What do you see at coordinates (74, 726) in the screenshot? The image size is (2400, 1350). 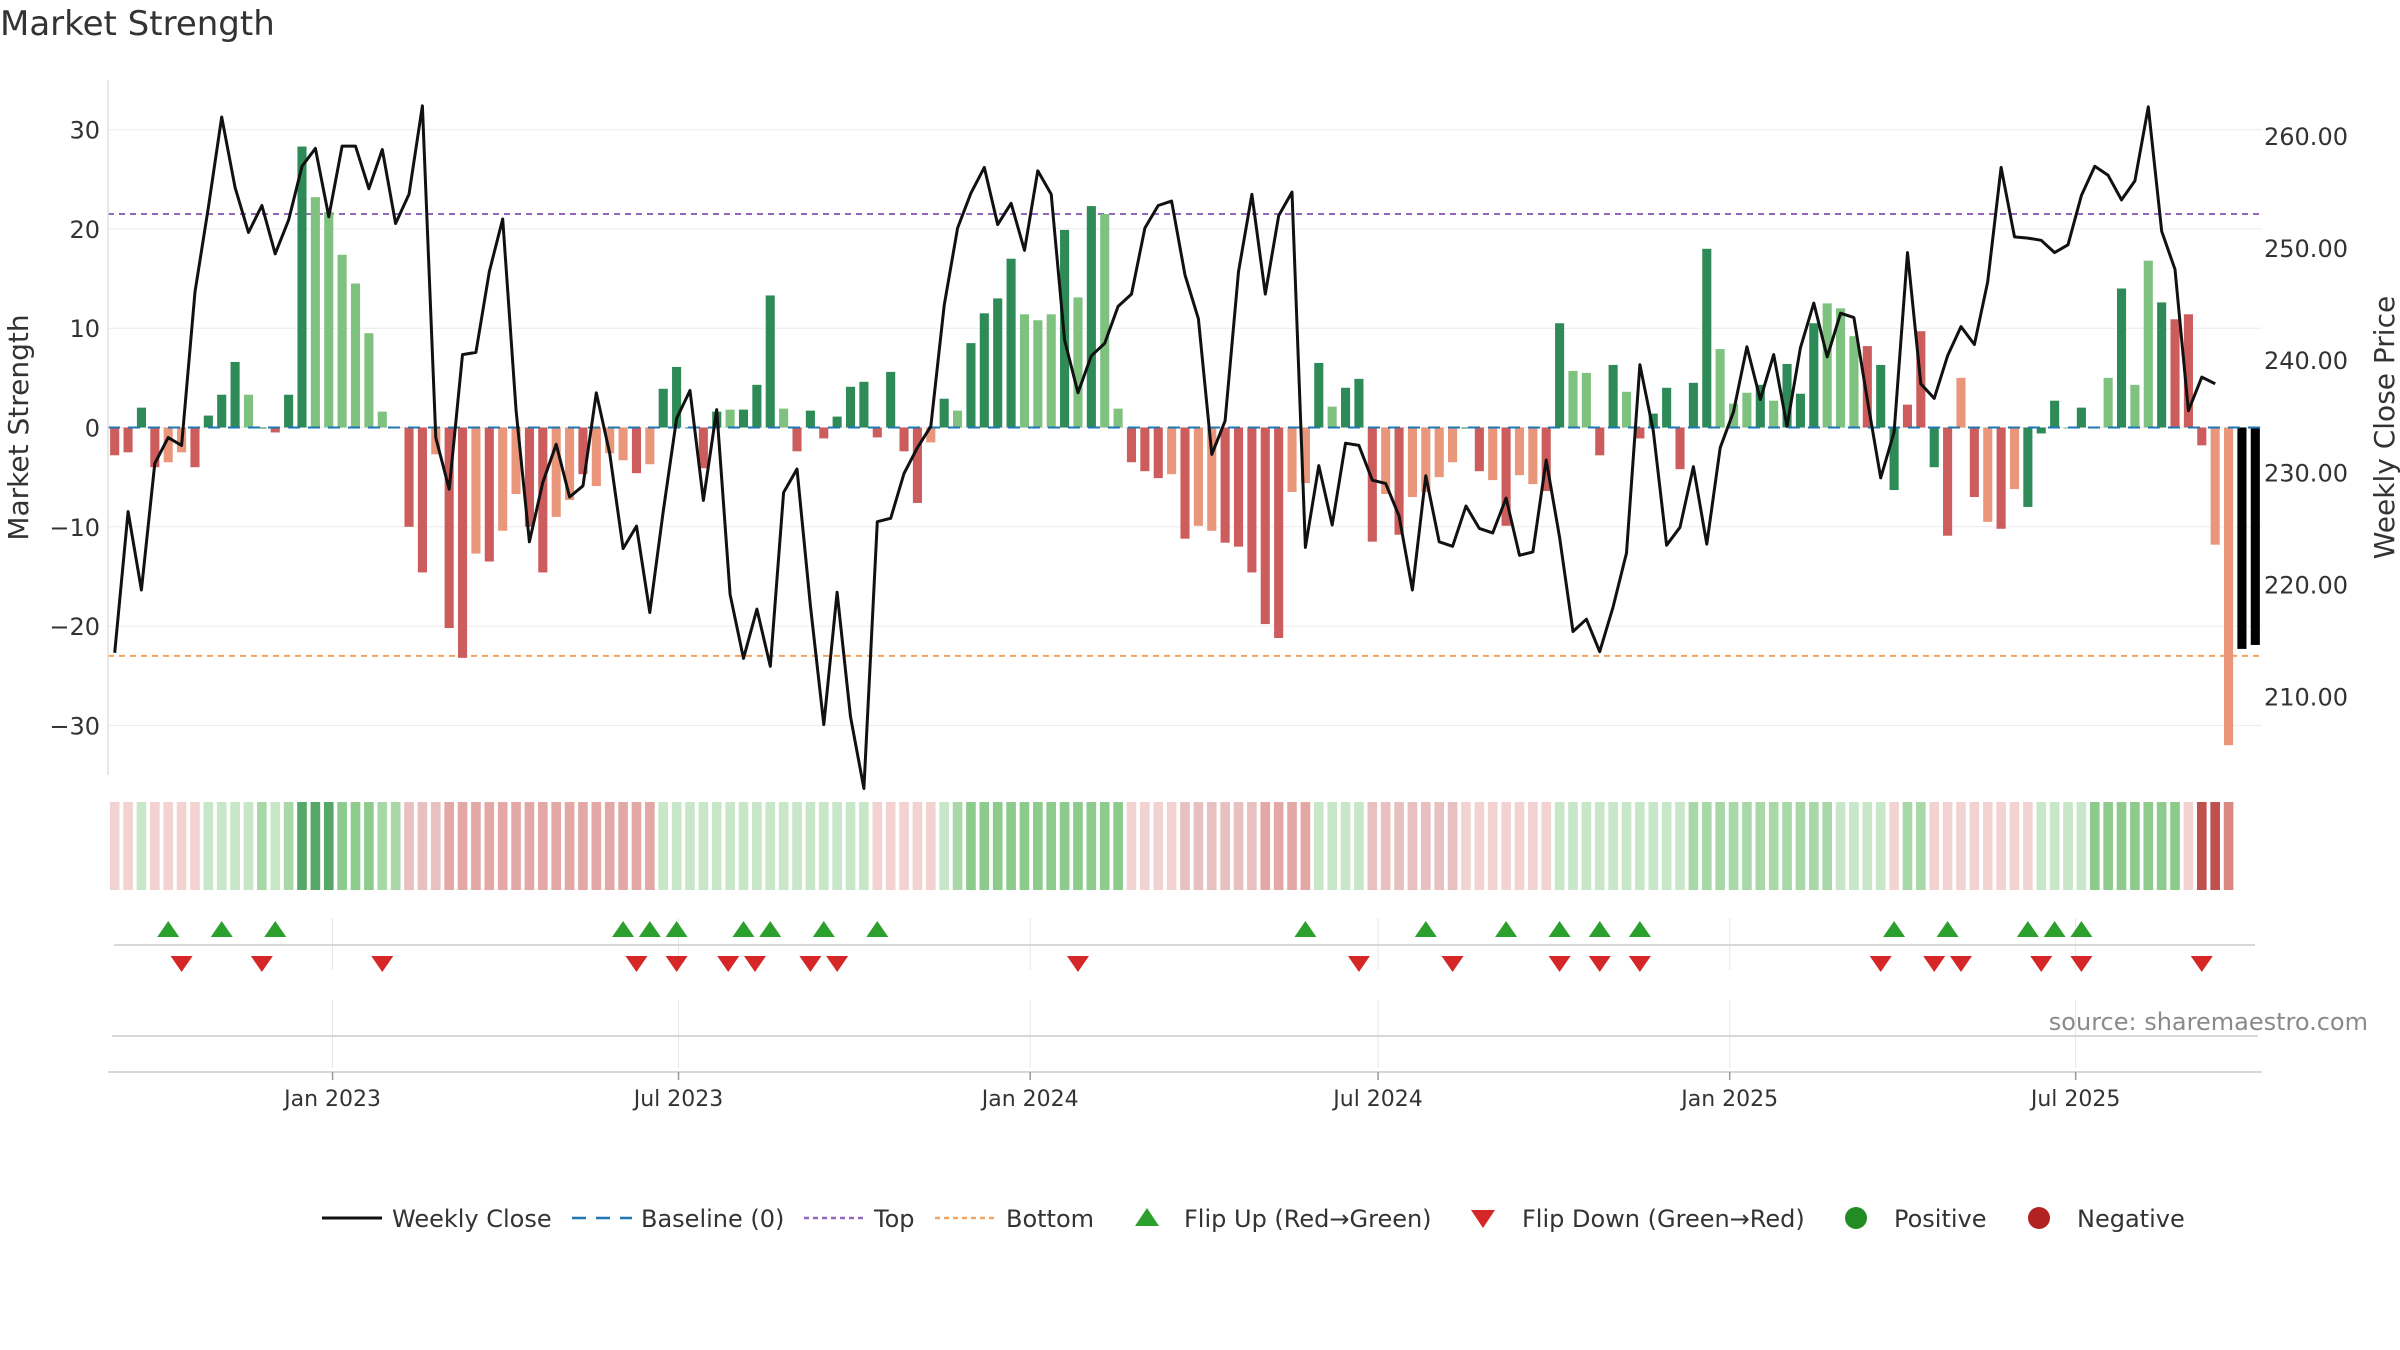 I see `y-tick-label: −30` at bounding box center [74, 726].